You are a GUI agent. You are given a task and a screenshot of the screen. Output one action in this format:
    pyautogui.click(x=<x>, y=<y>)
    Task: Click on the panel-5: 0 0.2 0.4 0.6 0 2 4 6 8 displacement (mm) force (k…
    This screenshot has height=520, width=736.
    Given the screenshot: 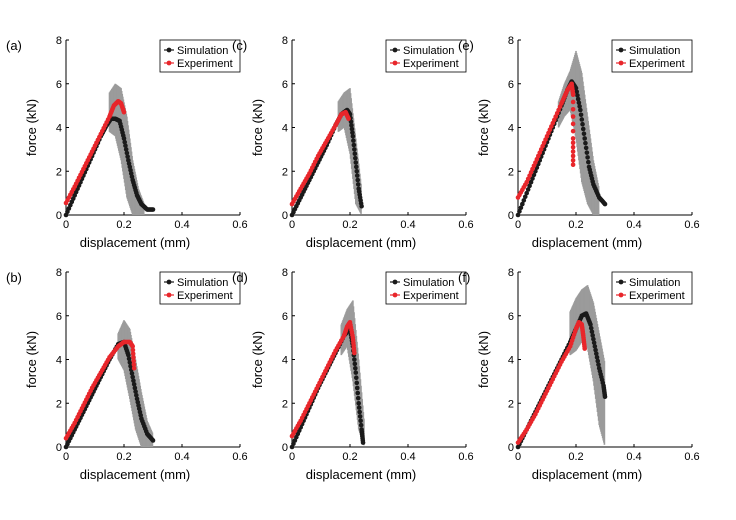 What is the action you would take?
    pyautogui.click(x=579, y=374)
    